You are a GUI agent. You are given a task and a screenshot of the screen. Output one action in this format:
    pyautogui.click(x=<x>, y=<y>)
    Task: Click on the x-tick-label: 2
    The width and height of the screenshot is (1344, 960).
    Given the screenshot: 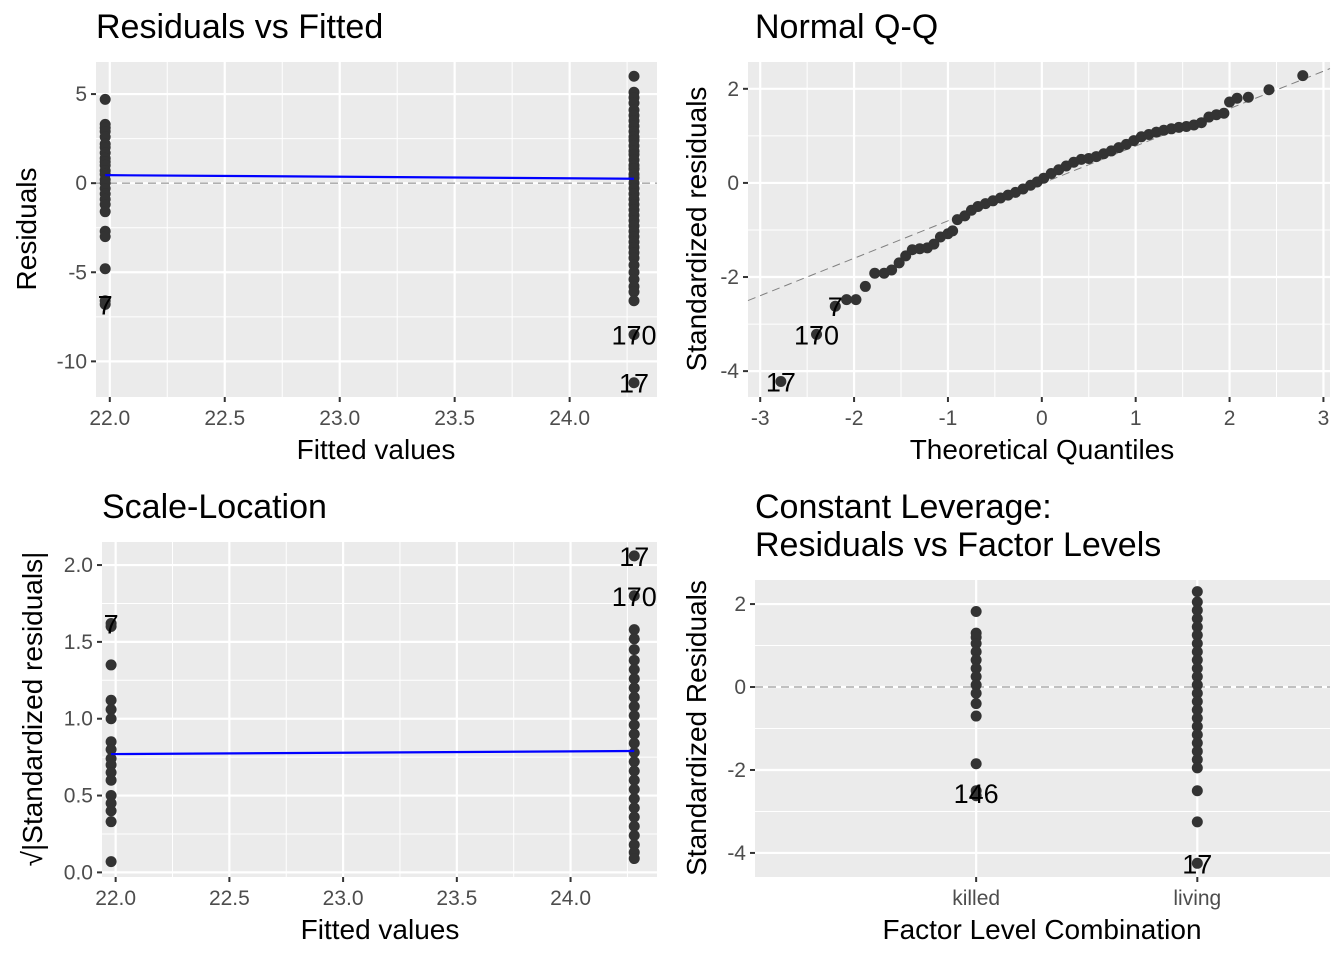 What is the action you would take?
    pyautogui.click(x=1230, y=418)
    